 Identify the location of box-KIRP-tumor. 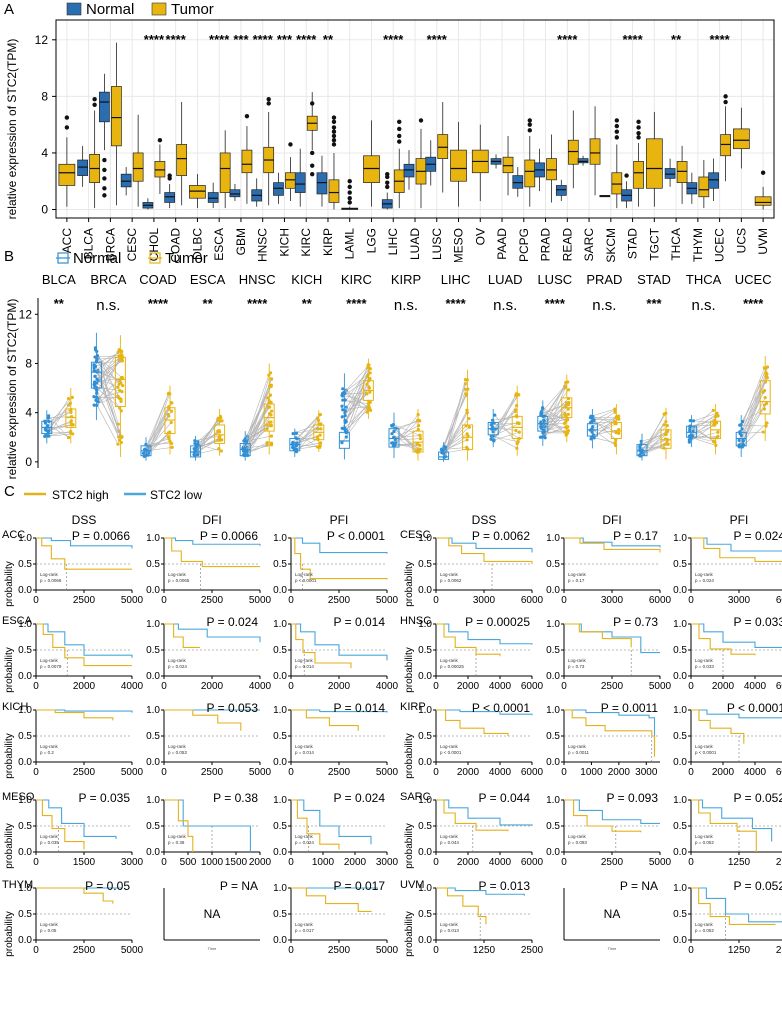
(334, 191).